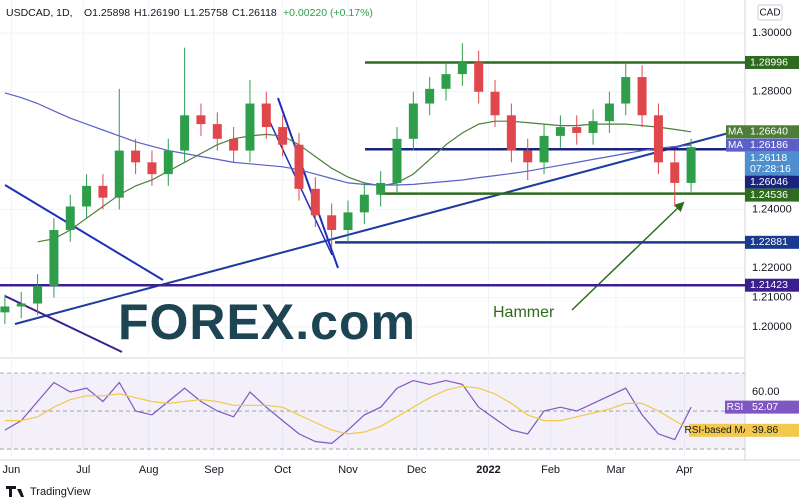  I want to click on x-tick-label: 2022, so click(488, 470).